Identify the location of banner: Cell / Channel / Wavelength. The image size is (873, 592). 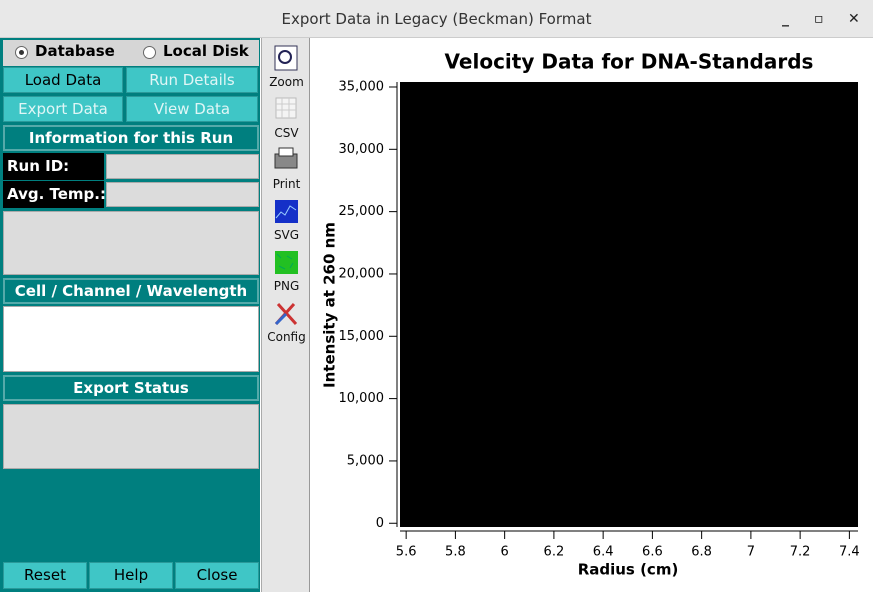
(131, 291).